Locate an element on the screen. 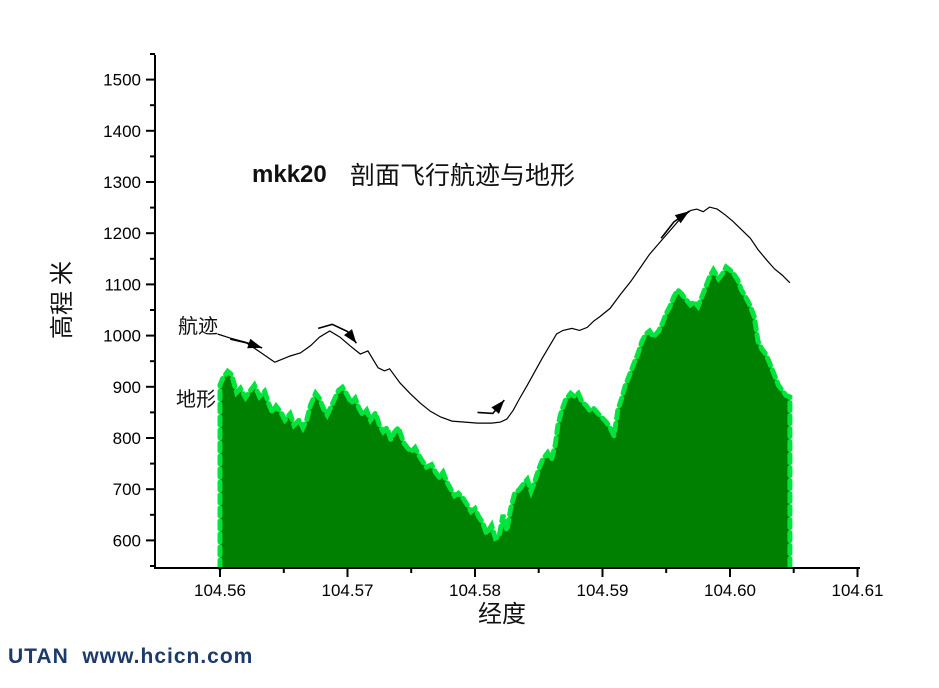 This screenshot has width=939, height=688. svg-text: 104.58 is located at coordinates (475, 590).